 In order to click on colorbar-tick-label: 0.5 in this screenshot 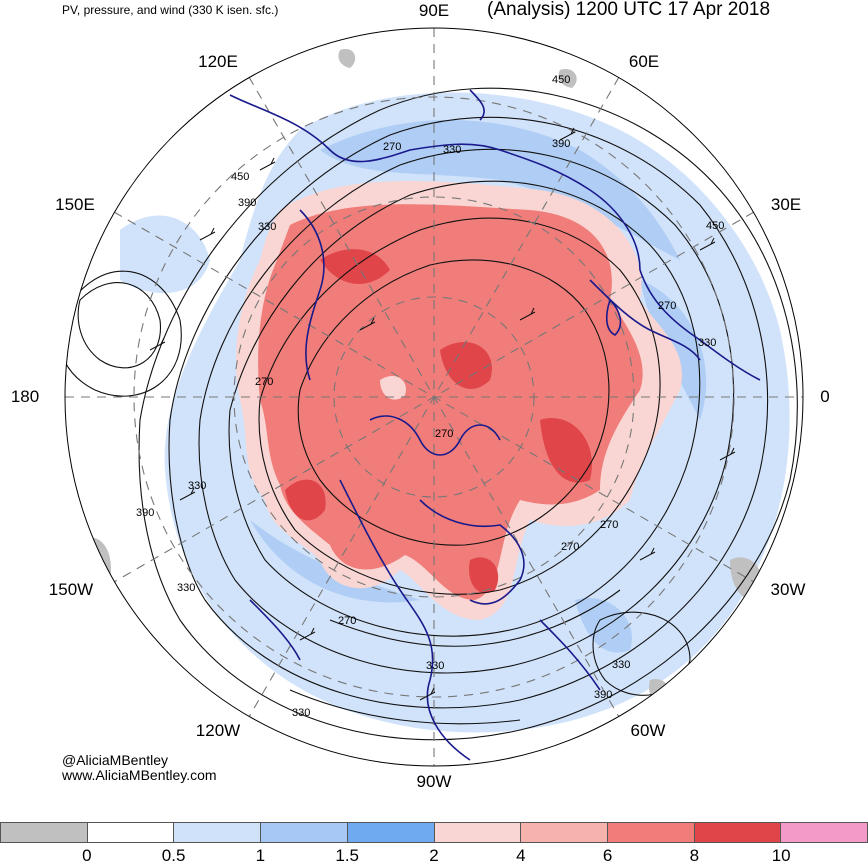, I will do `click(173, 855)`.